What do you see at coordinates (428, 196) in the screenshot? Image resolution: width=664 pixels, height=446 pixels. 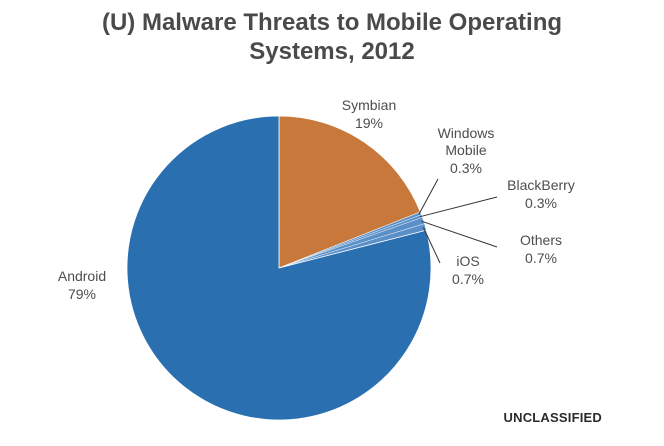 I see `leader-line-windows-mobile` at bounding box center [428, 196].